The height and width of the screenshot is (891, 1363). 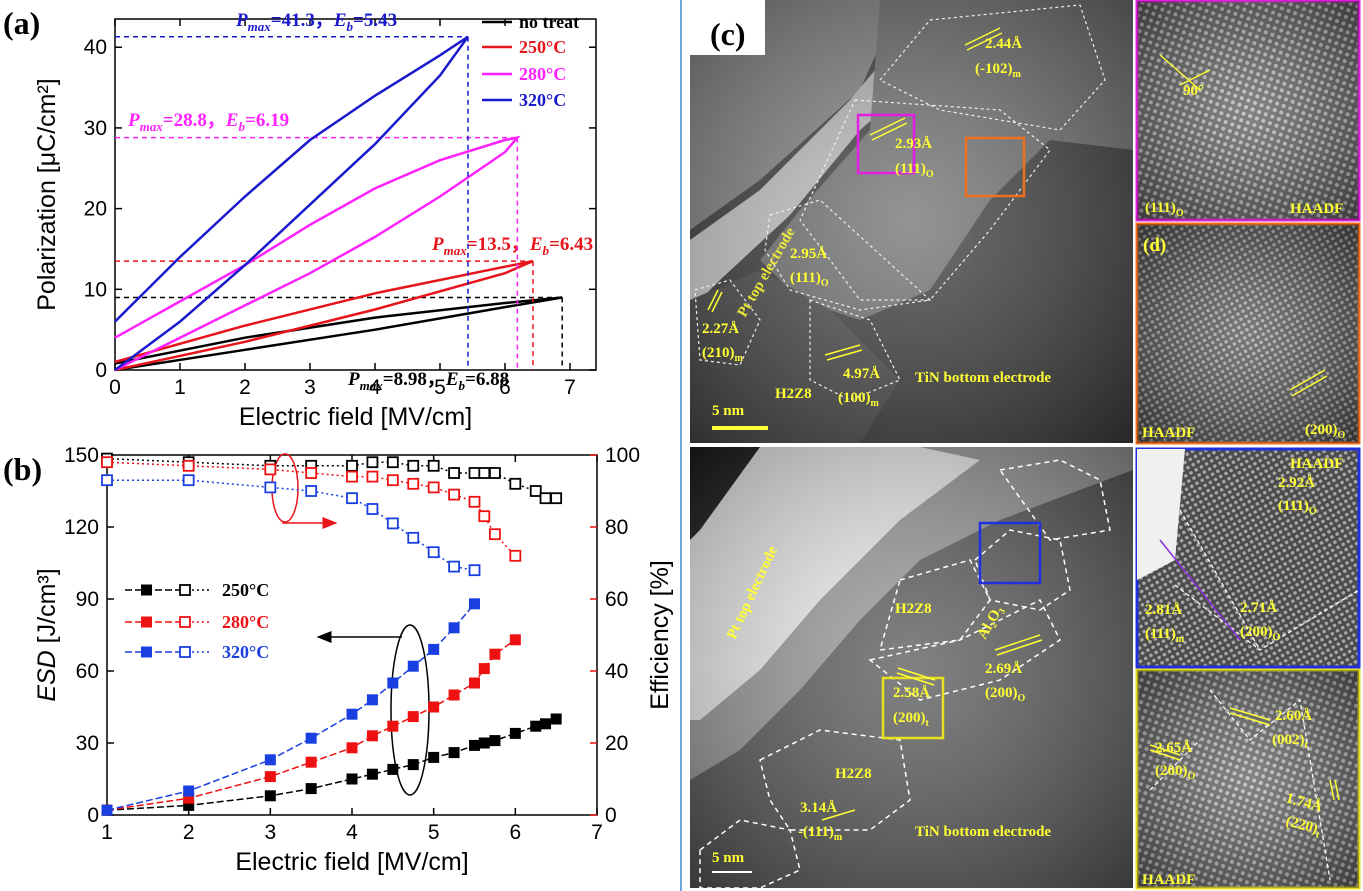 I want to click on y2-tick-label: 60, so click(x=616, y=599).